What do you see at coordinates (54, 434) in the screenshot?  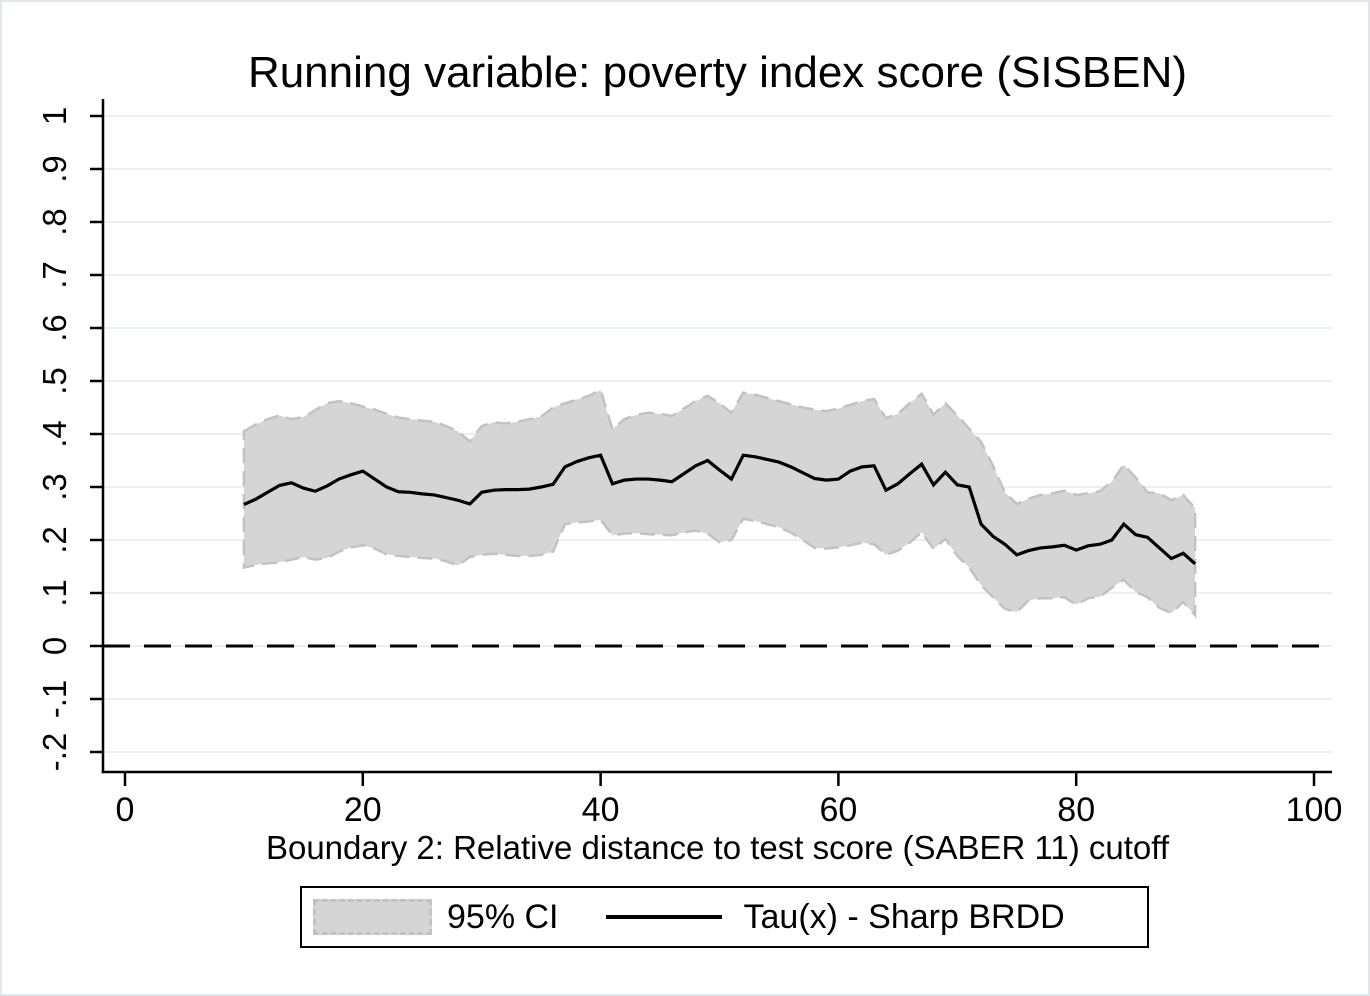 I see `y-tick-label: .4` at bounding box center [54, 434].